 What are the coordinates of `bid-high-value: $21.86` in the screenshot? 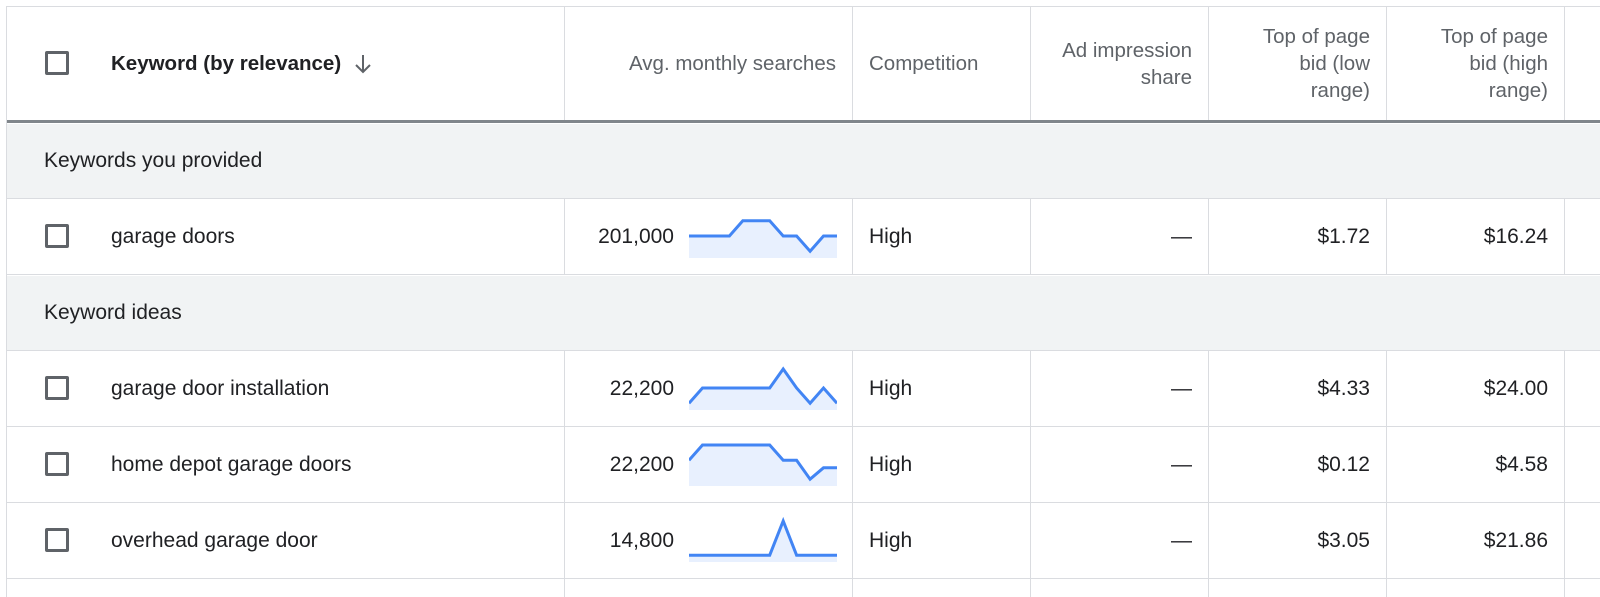 It's located at (1515, 540).